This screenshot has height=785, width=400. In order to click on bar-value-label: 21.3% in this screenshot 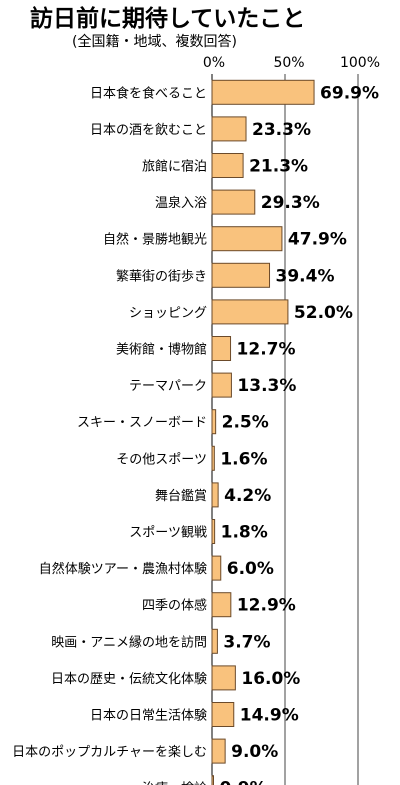, I will do `click(278, 167)`.